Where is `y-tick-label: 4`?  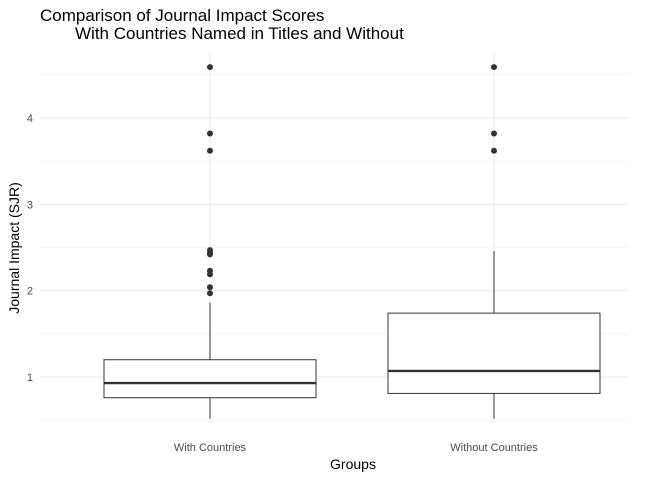 y-tick-label: 4 is located at coordinates (30, 119).